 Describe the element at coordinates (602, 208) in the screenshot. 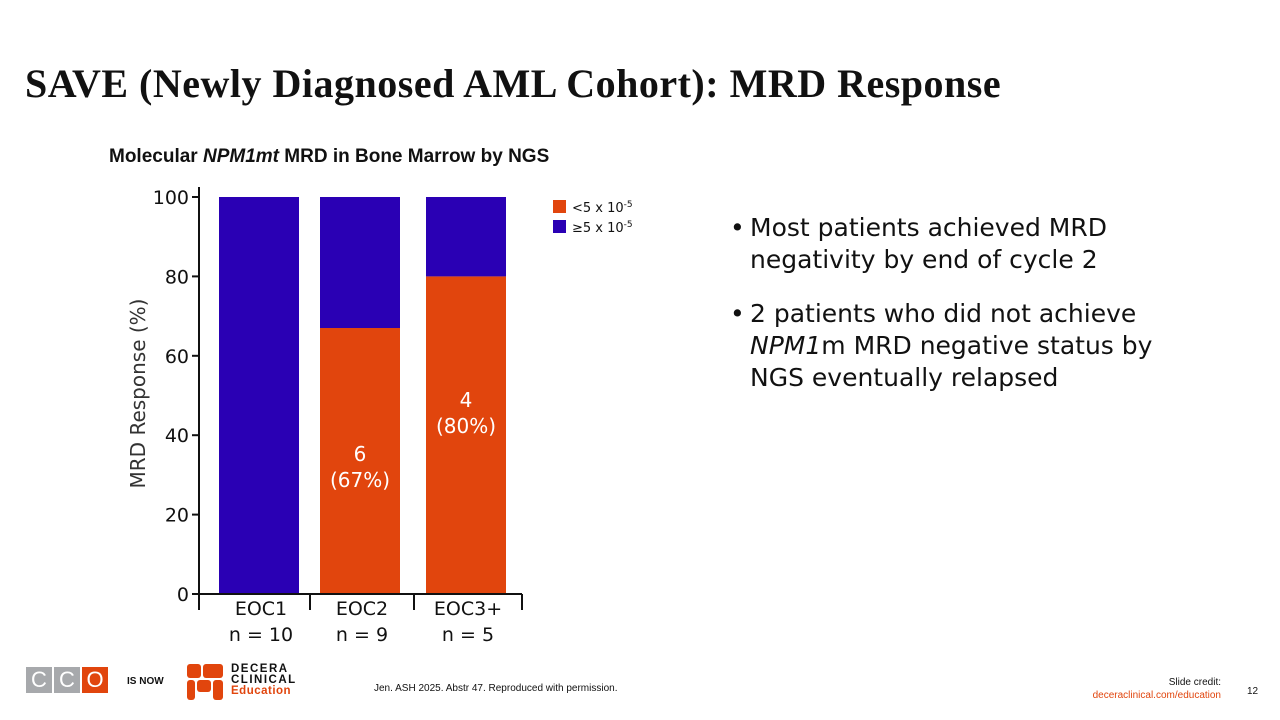

I see `legend-label: <5 x 10-5` at that location.